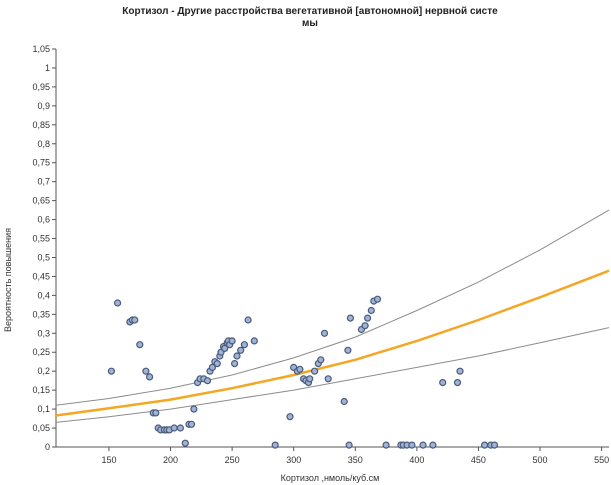 This screenshot has width=611, height=485. What do you see at coordinates (41, 239) in the screenshot?
I see `y-tick-label: 0,55` at bounding box center [41, 239].